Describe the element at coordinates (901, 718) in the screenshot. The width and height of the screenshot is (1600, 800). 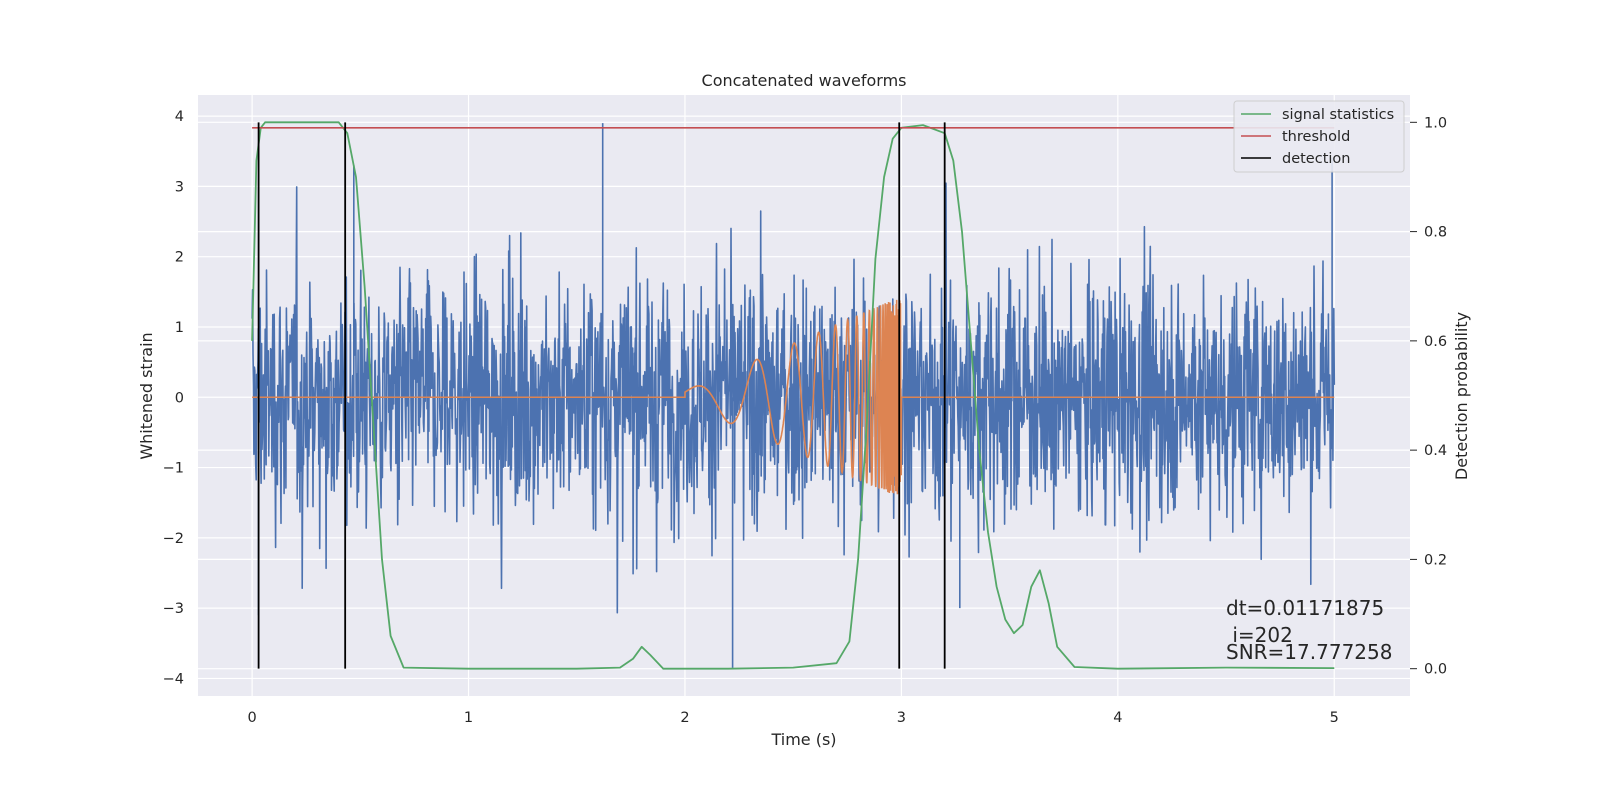
I see `x-tick-label: 3` at that location.